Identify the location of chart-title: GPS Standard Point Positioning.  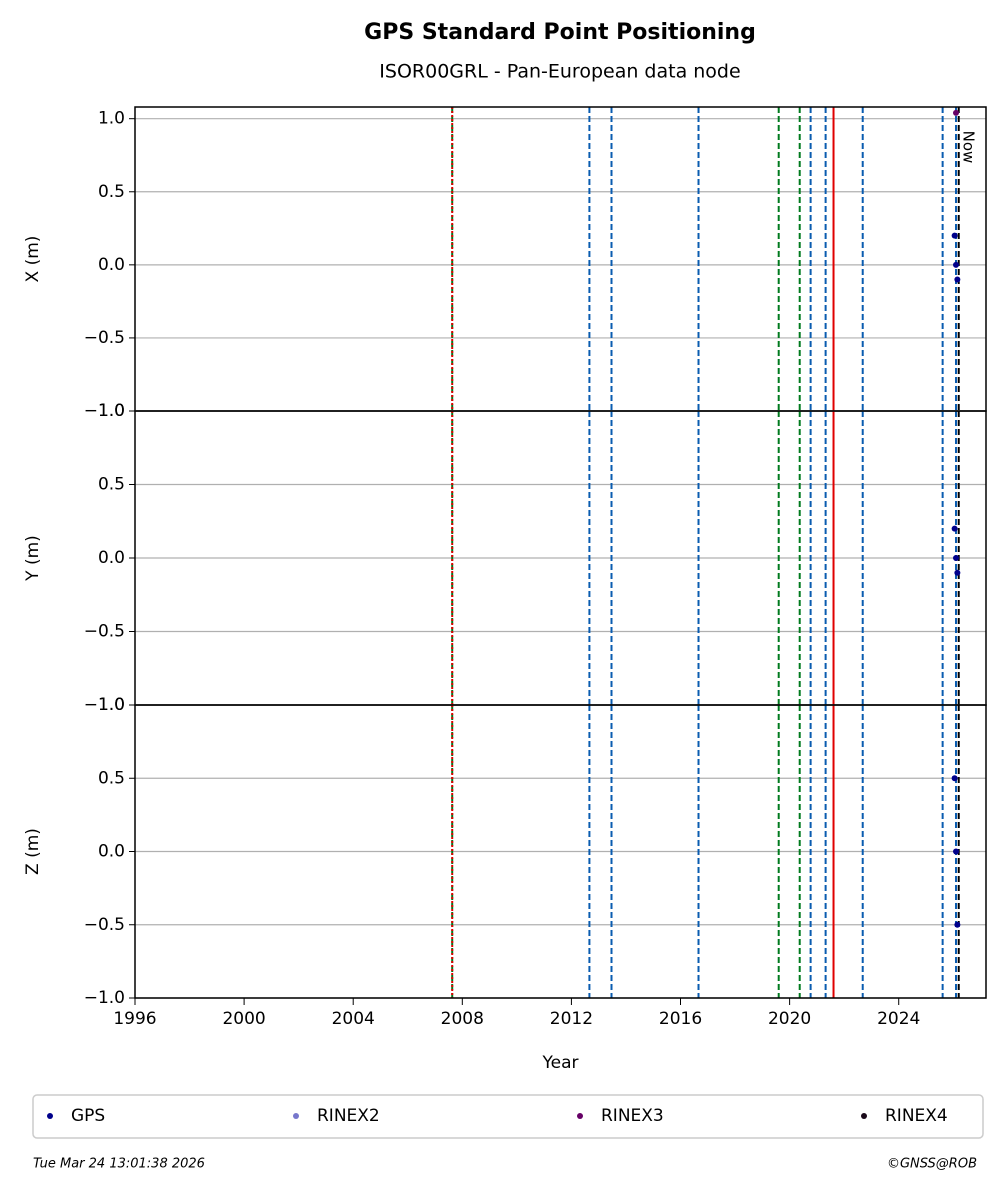
(560, 32).